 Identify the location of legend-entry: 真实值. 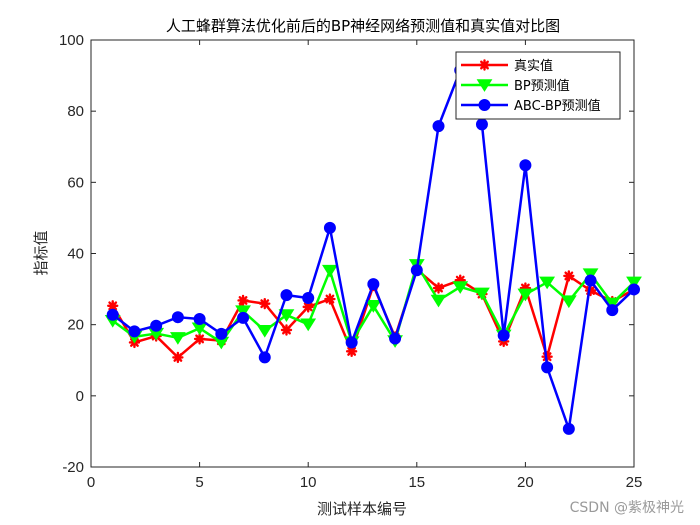
(507, 66).